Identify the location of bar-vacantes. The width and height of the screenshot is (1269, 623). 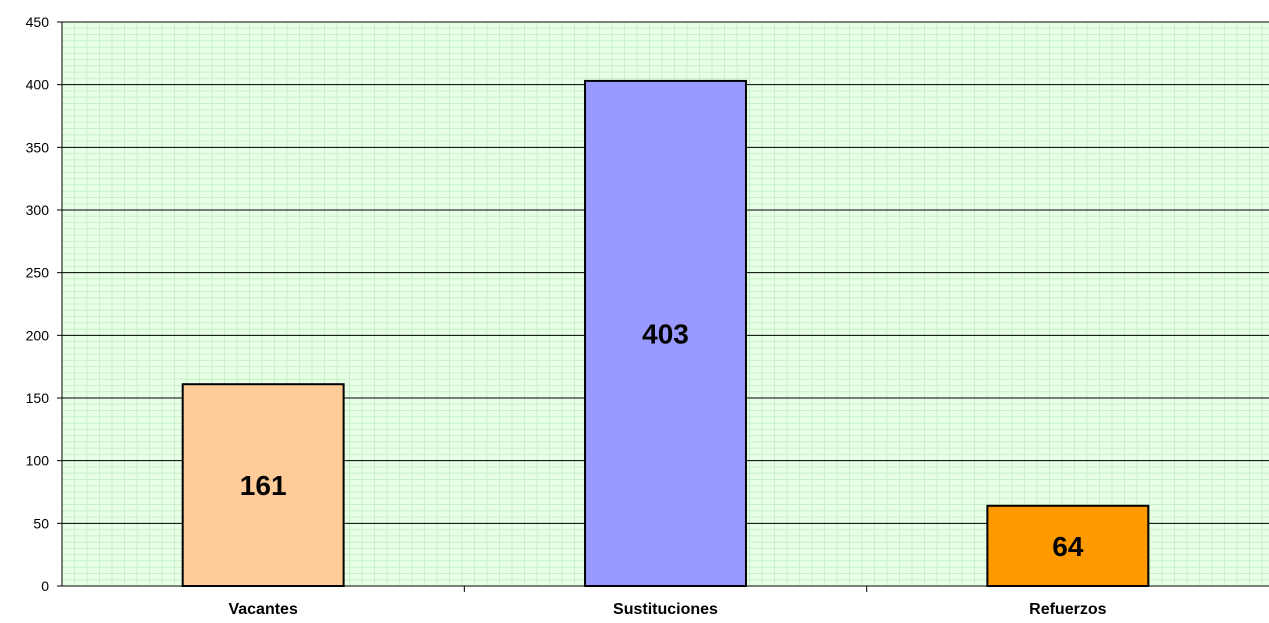
(263, 485).